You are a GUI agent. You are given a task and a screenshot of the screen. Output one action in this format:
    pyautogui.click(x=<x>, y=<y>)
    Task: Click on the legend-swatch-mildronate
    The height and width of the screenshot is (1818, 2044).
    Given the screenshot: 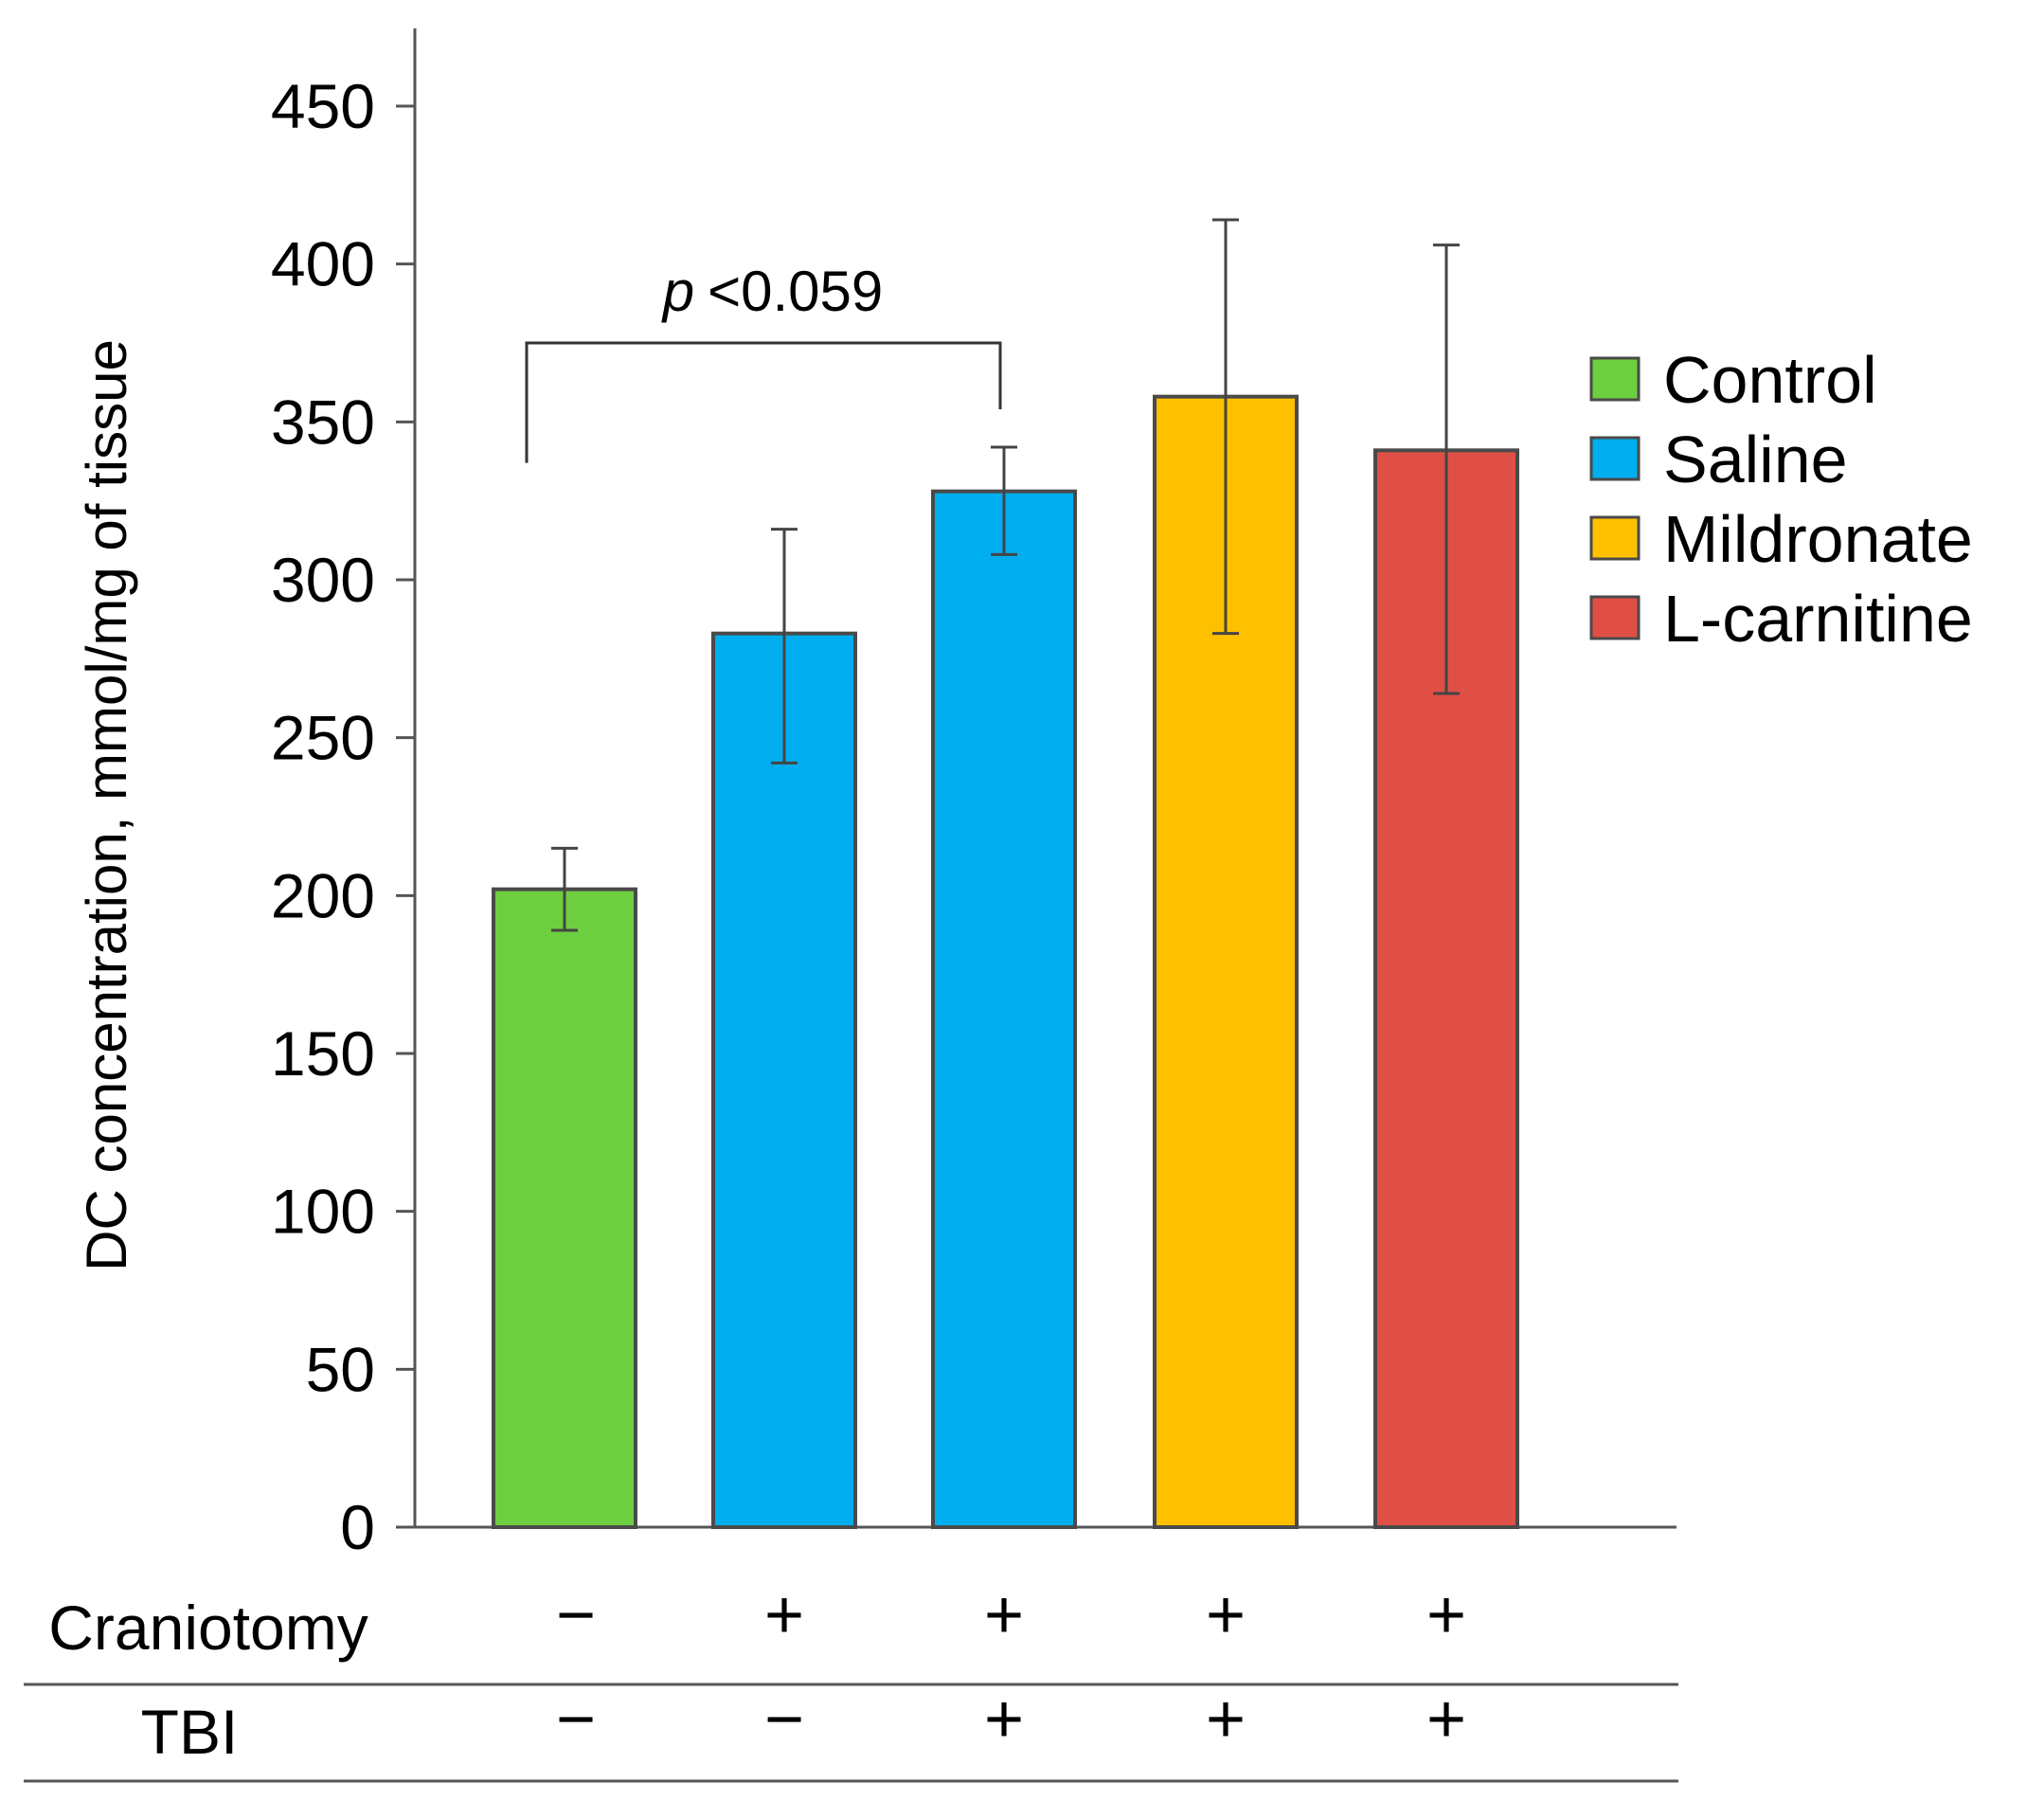 What is the action you would take?
    pyautogui.click(x=1615, y=538)
    